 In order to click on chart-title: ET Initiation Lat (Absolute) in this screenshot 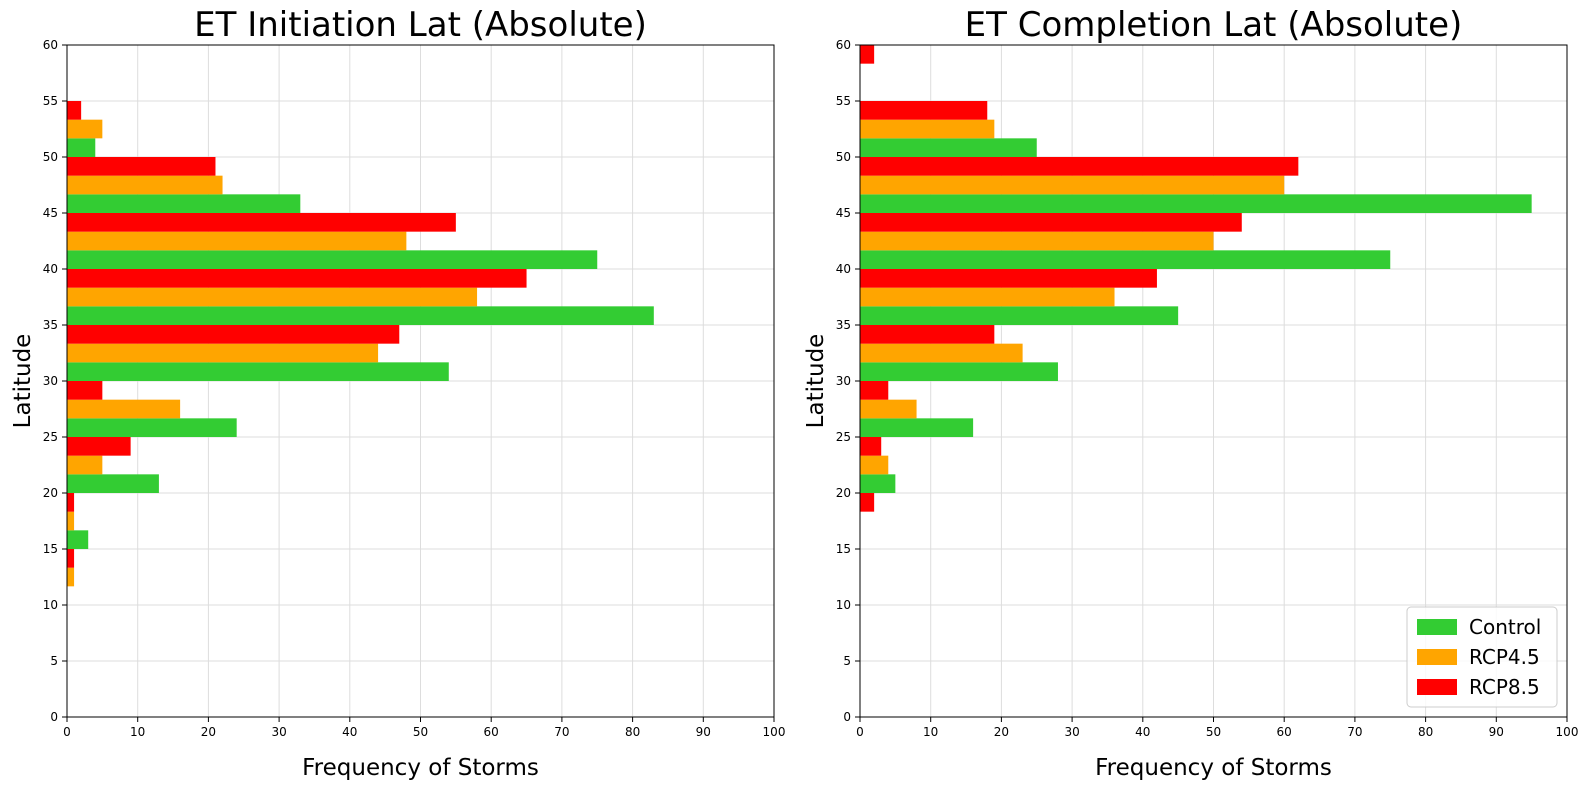, I will do `click(420, 25)`.